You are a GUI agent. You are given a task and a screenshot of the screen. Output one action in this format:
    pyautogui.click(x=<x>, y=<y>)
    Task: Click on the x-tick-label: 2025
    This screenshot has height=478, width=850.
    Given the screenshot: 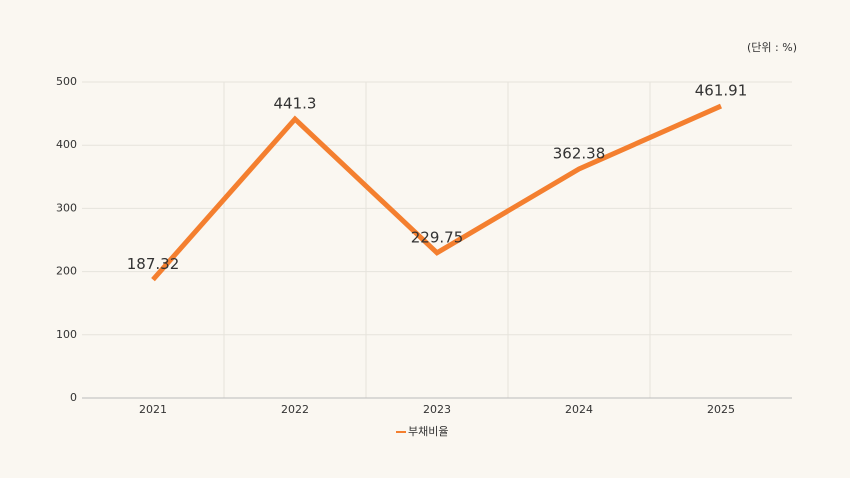 What is the action you would take?
    pyautogui.click(x=721, y=409)
    